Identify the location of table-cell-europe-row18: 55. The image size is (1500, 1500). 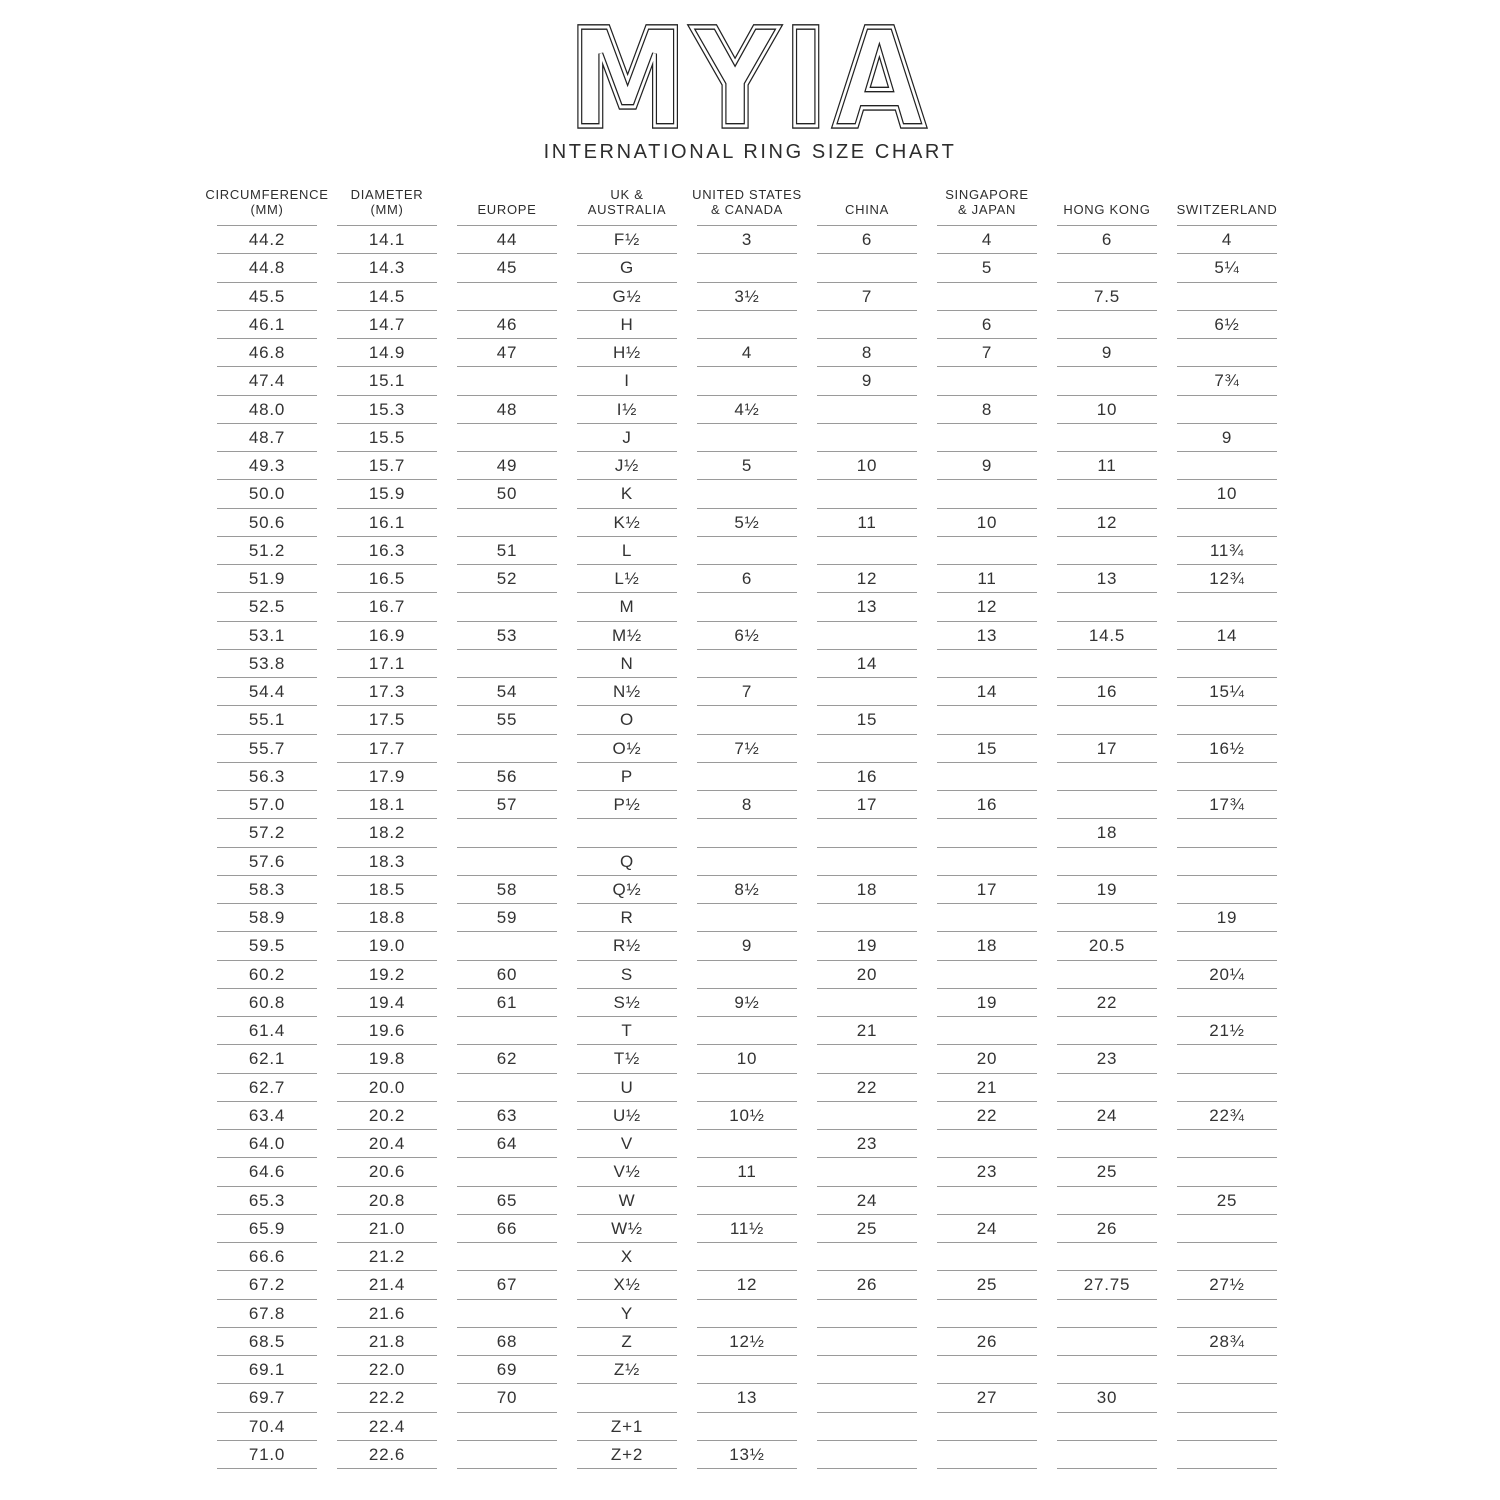
(507, 720).